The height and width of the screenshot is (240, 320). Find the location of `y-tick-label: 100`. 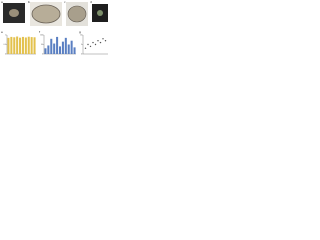

y-tick-label: 100 is located at coordinates (41, 36).